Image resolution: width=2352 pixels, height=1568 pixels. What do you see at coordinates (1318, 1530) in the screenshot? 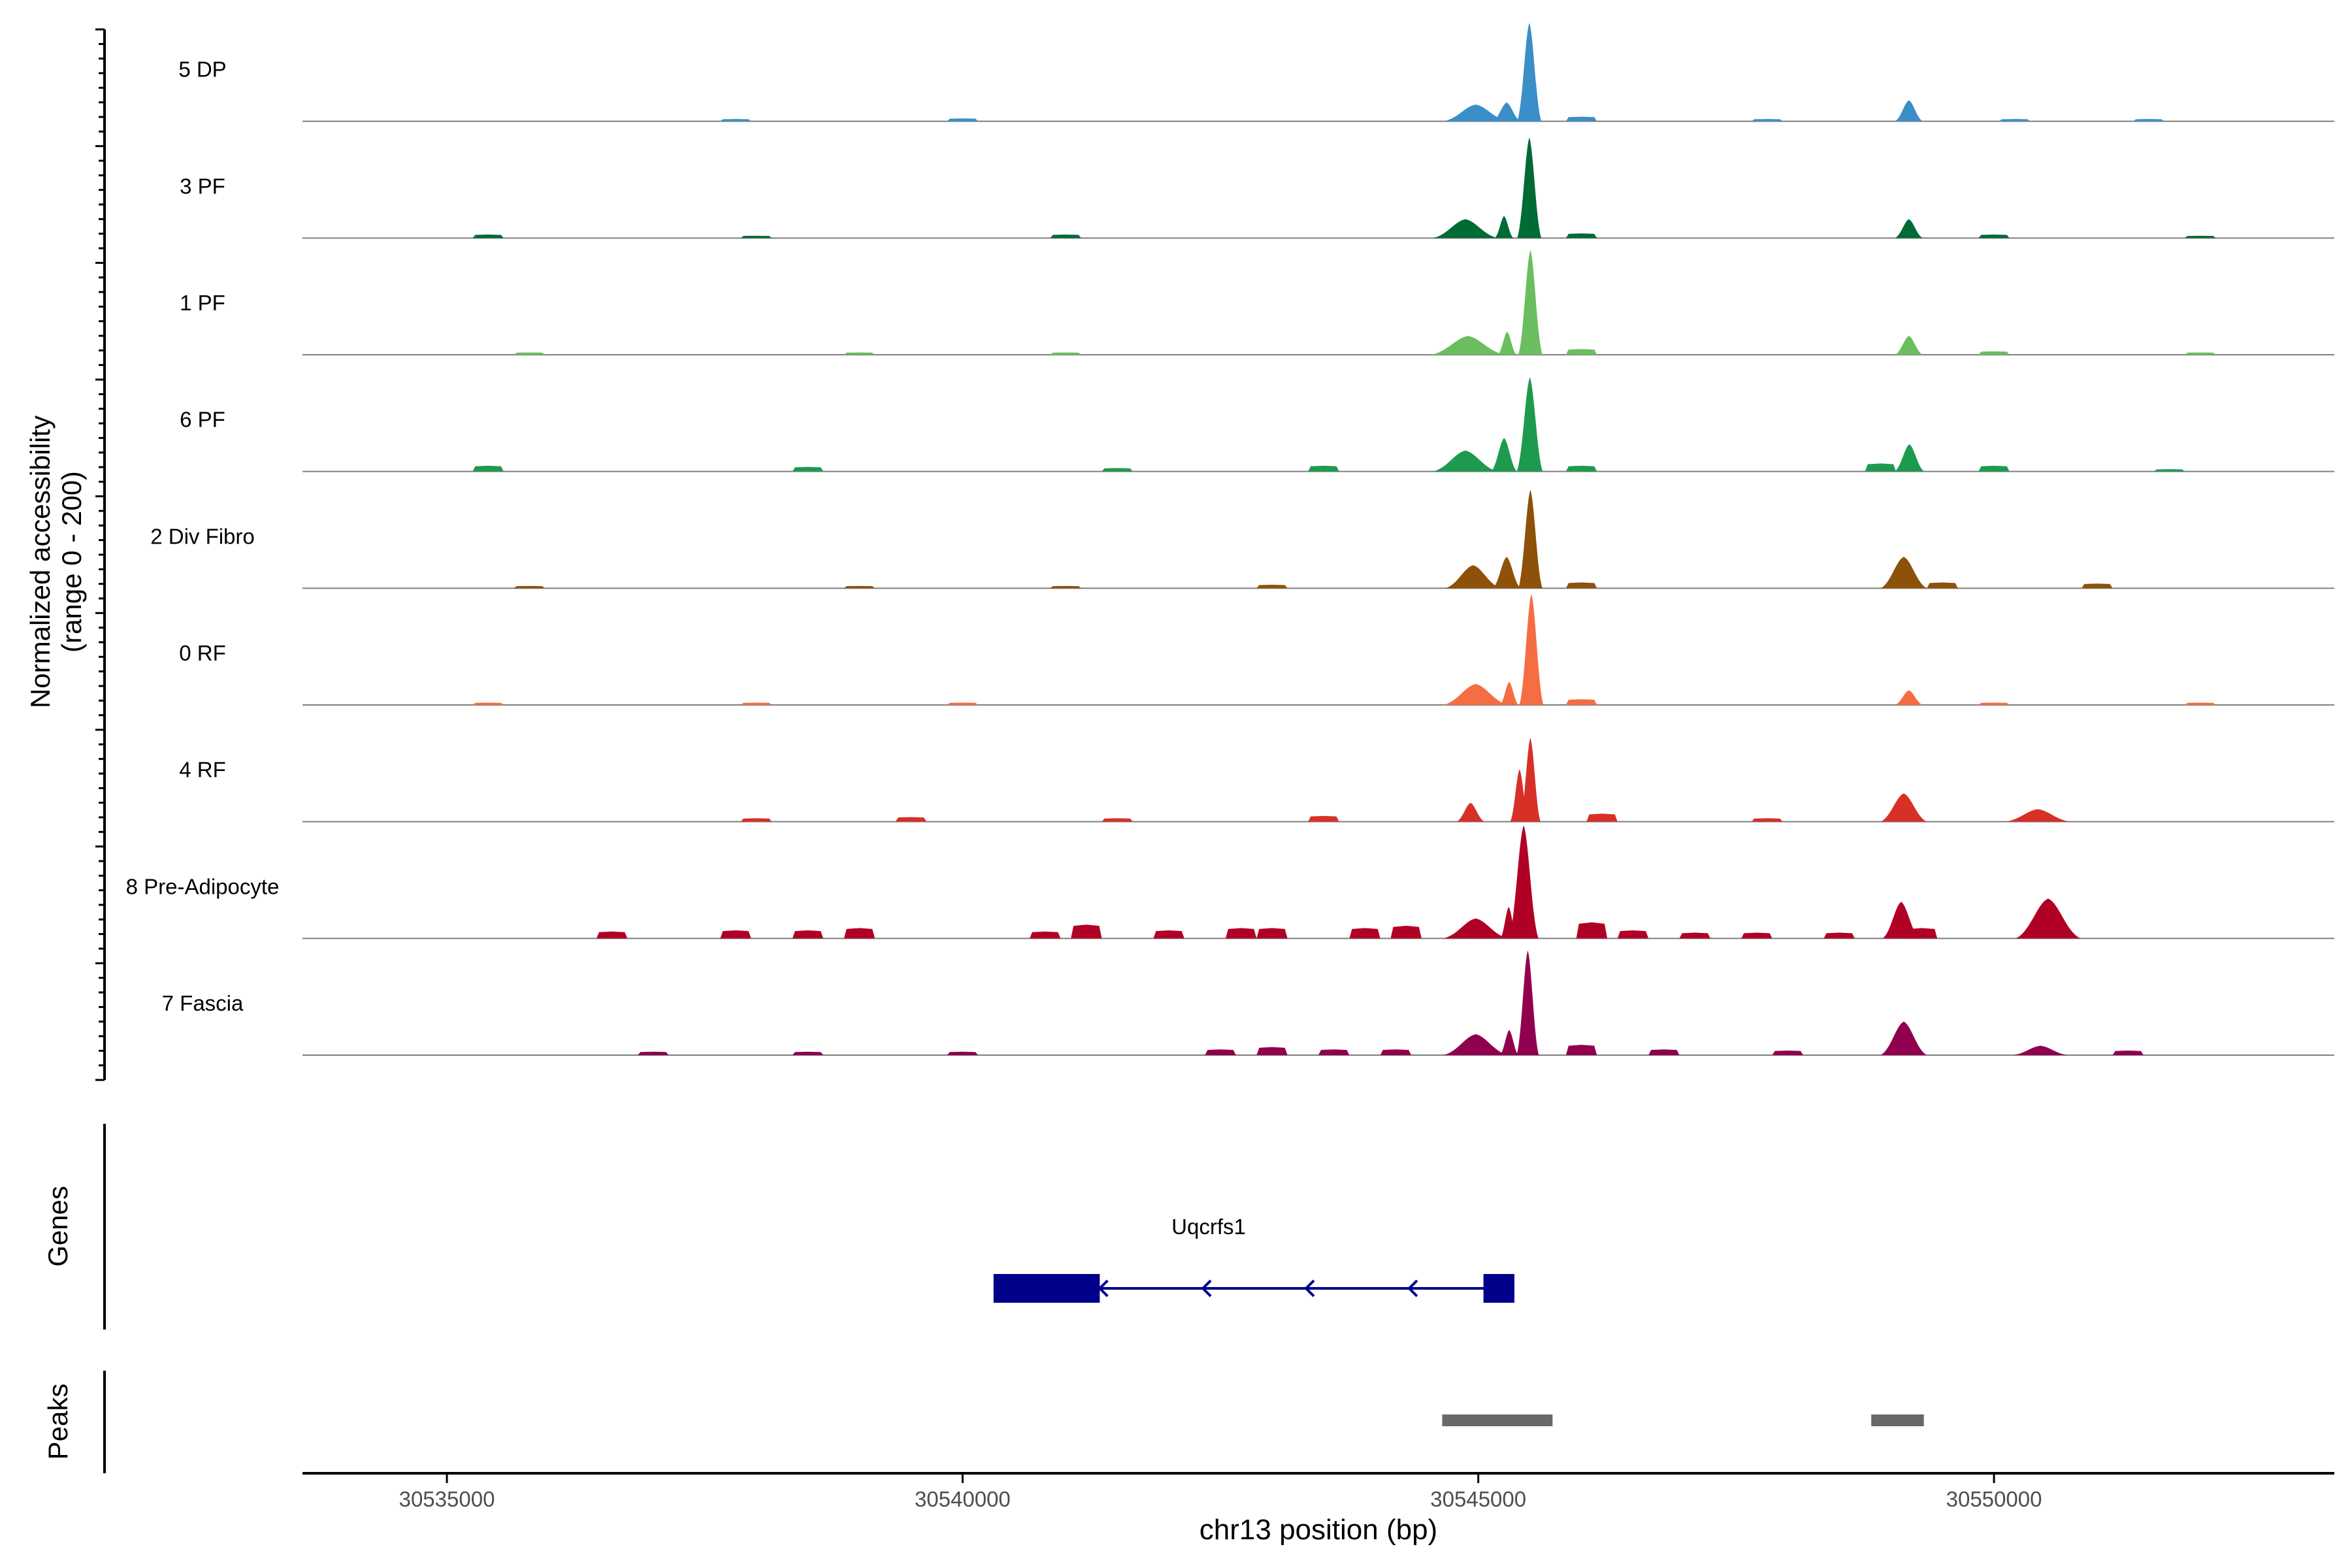
I see `x-axis-label: chr13 position (bp)` at bounding box center [1318, 1530].